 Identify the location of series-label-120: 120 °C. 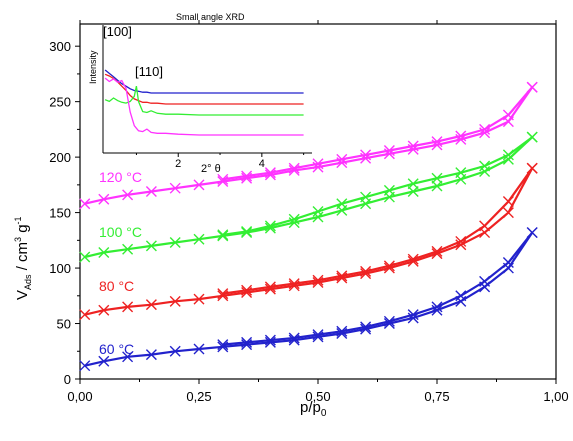
(120, 177).